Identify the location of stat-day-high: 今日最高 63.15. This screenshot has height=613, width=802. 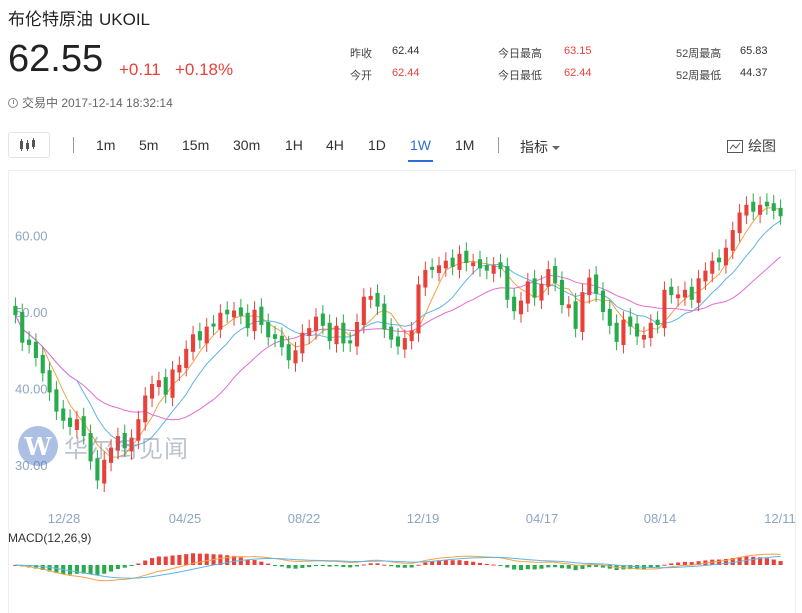
(545, 52).